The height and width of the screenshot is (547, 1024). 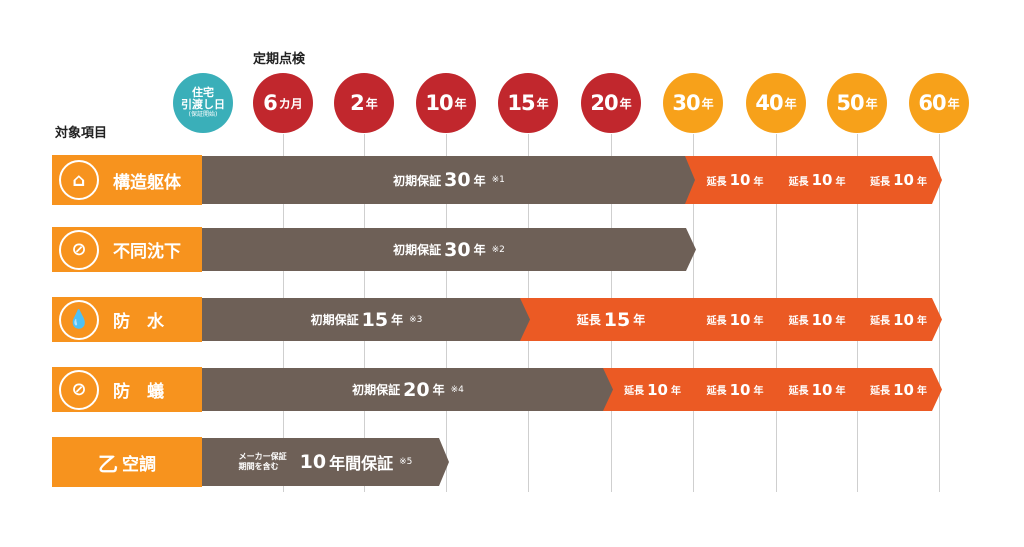 I want to click on water-drop-icon: 💧, so click(x=79, y=319).